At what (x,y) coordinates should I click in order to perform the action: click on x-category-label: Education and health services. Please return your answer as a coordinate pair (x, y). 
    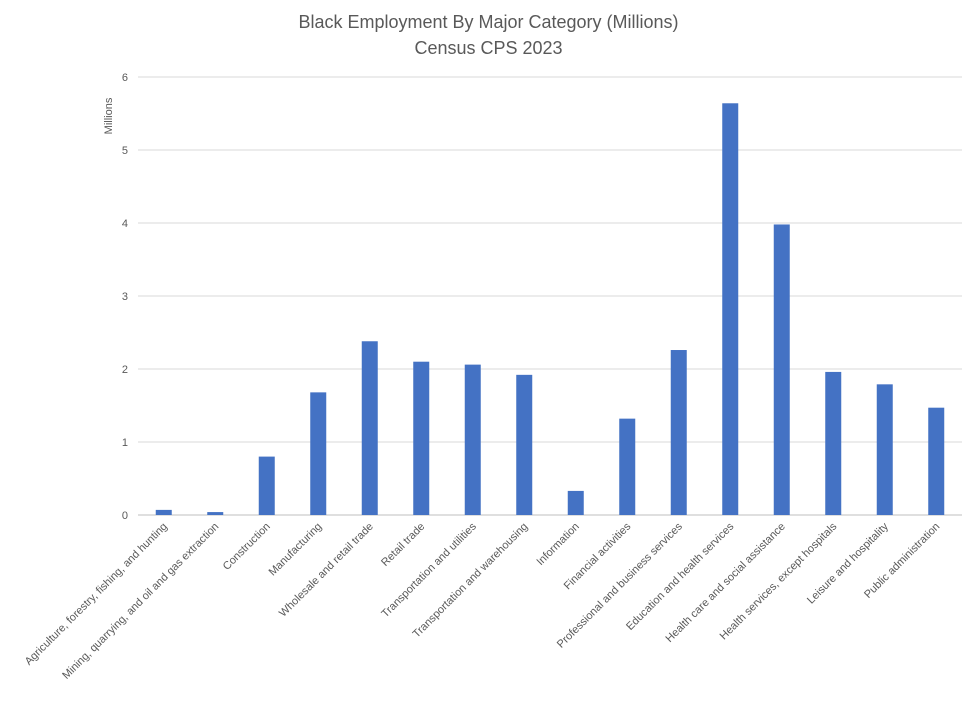
    Looking at the image, I should click on (680, 576).